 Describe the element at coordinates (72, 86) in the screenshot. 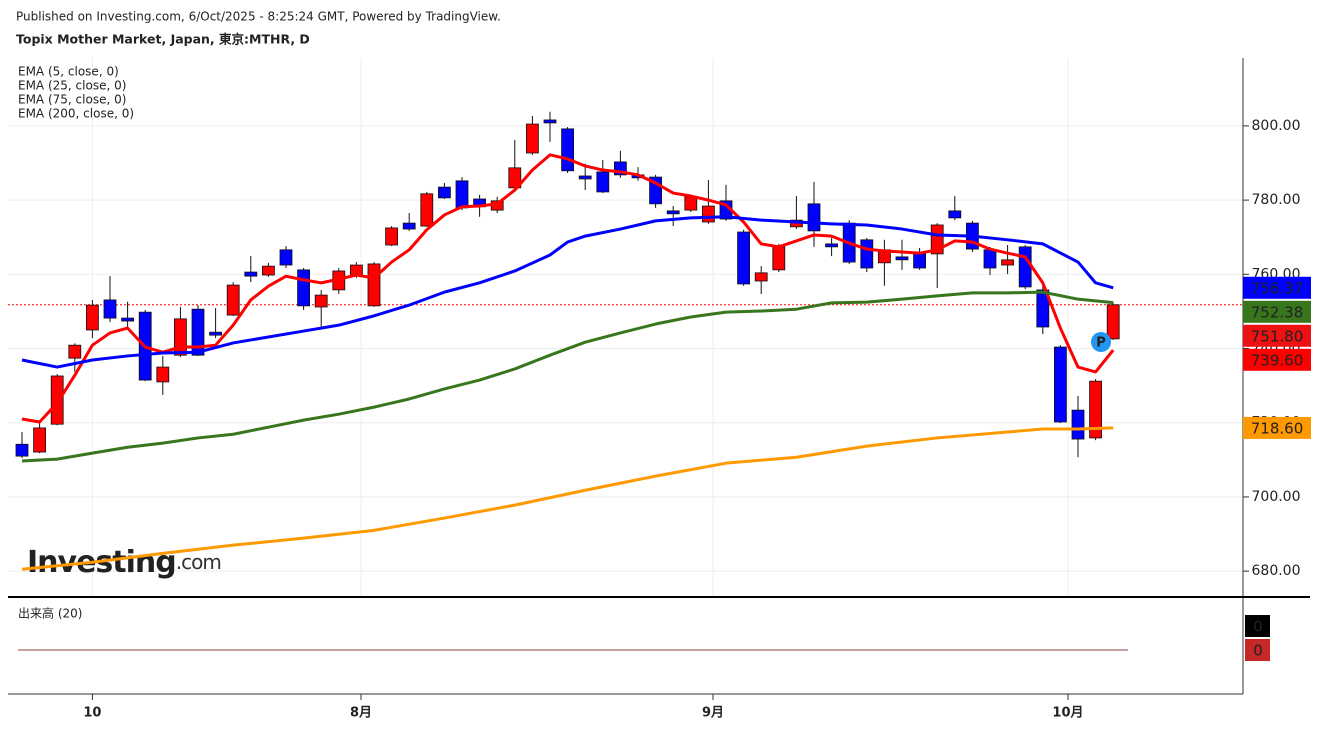

I see `legend-entry: EMA (25, close, 0)` at that location.